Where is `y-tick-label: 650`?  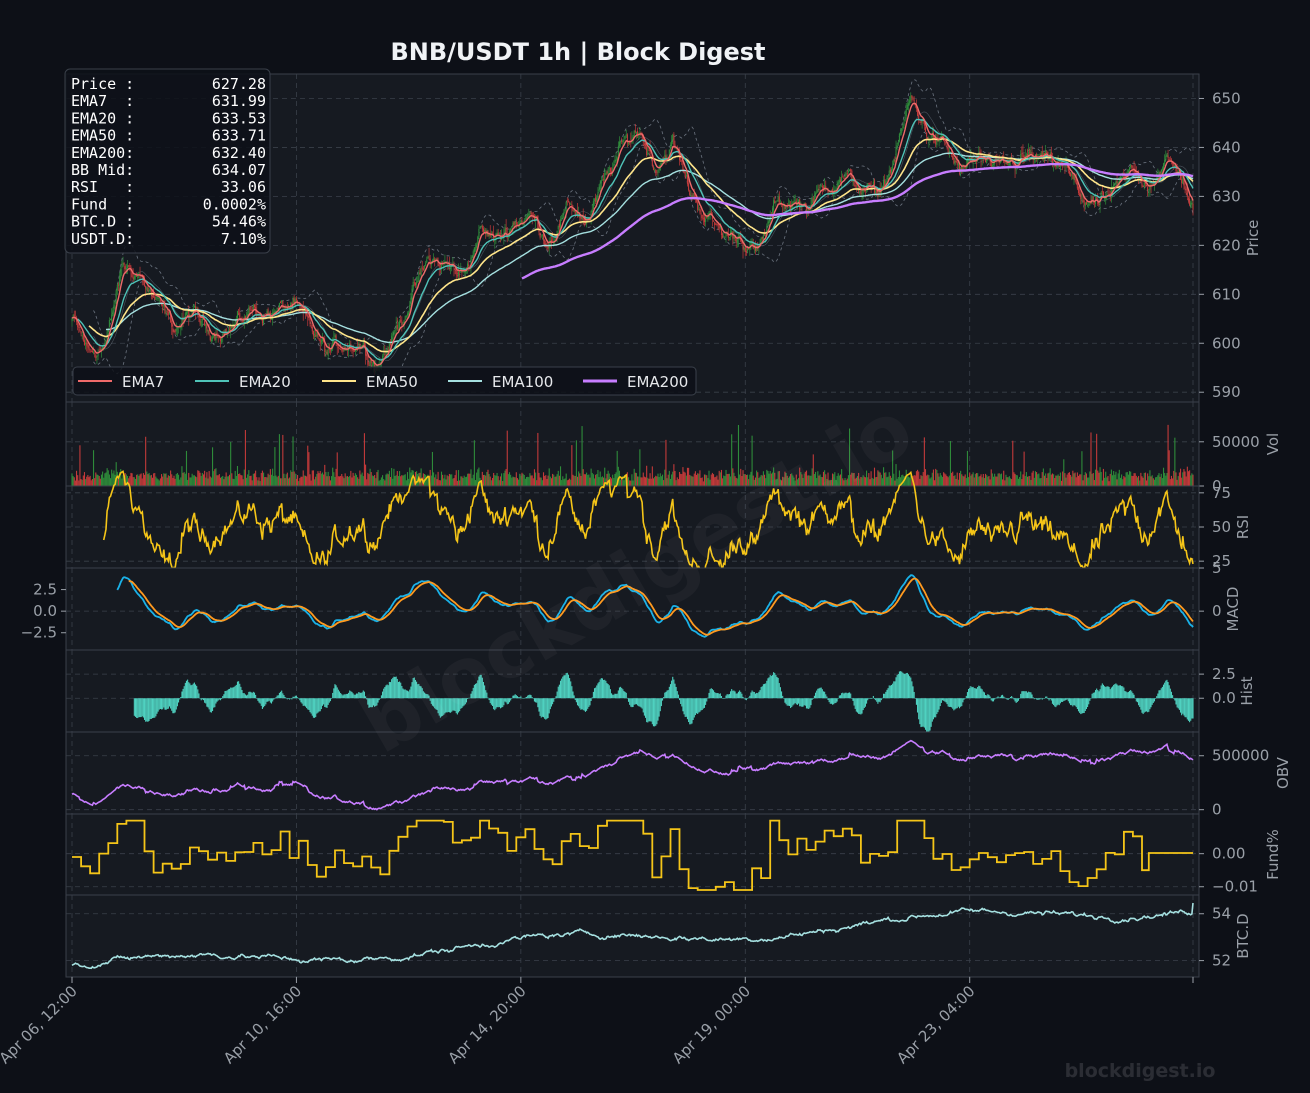 y-tick-label: 650 is located at coordinates (1226, 98).